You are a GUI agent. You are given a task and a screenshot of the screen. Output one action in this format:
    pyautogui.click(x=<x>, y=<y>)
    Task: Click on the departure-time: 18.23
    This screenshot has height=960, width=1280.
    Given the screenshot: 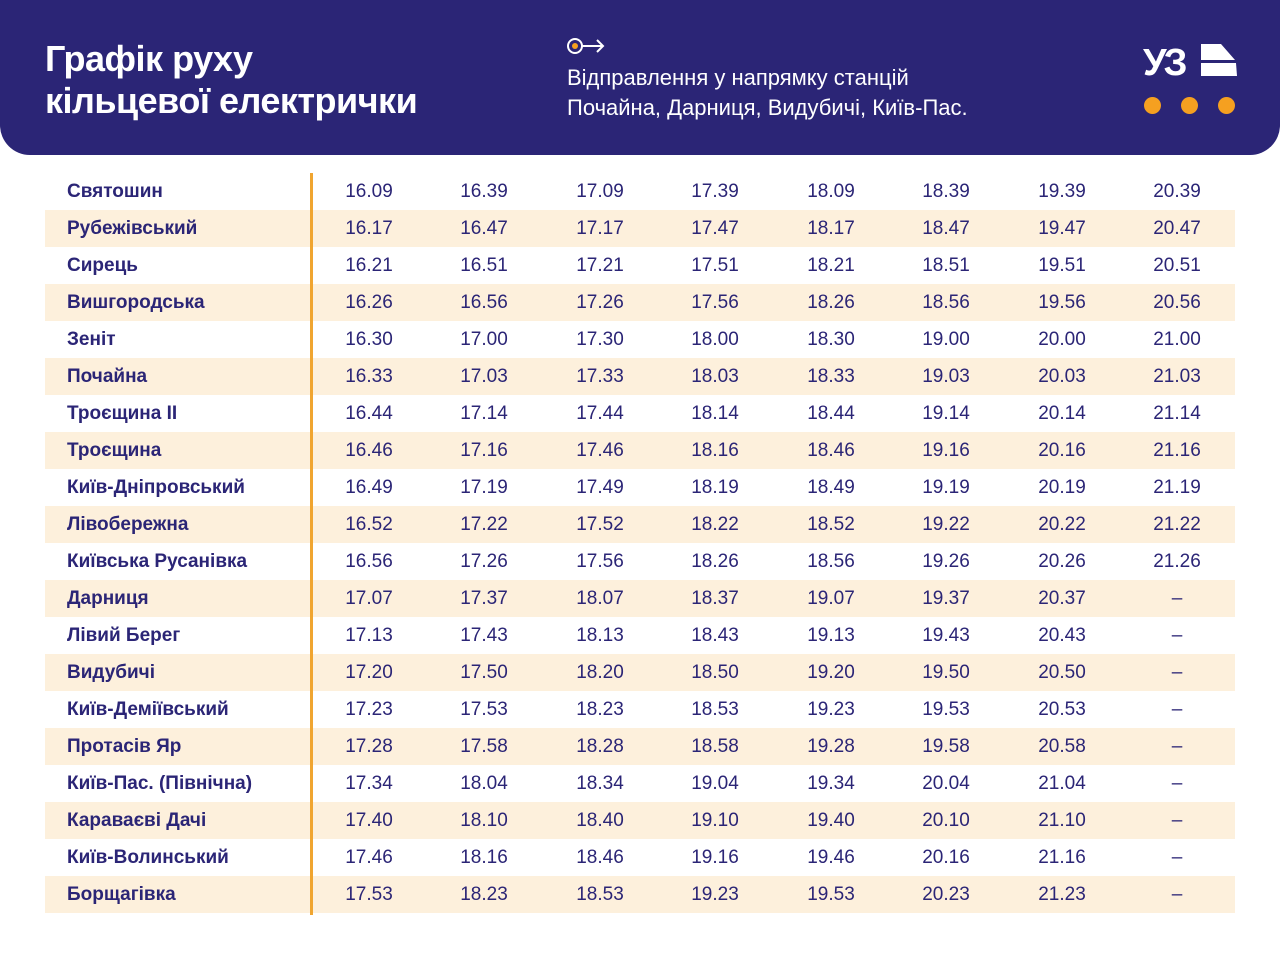 What is the action you would take?
    pyautogui.click(x=600, y=709)
    